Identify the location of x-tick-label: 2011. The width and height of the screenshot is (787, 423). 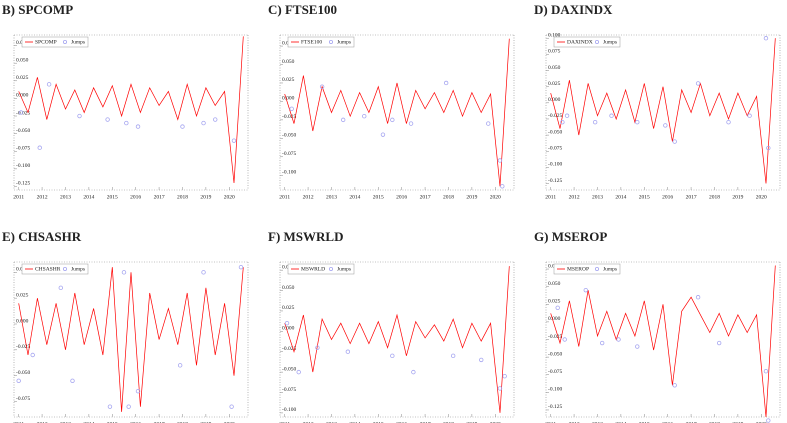
(18, 197).